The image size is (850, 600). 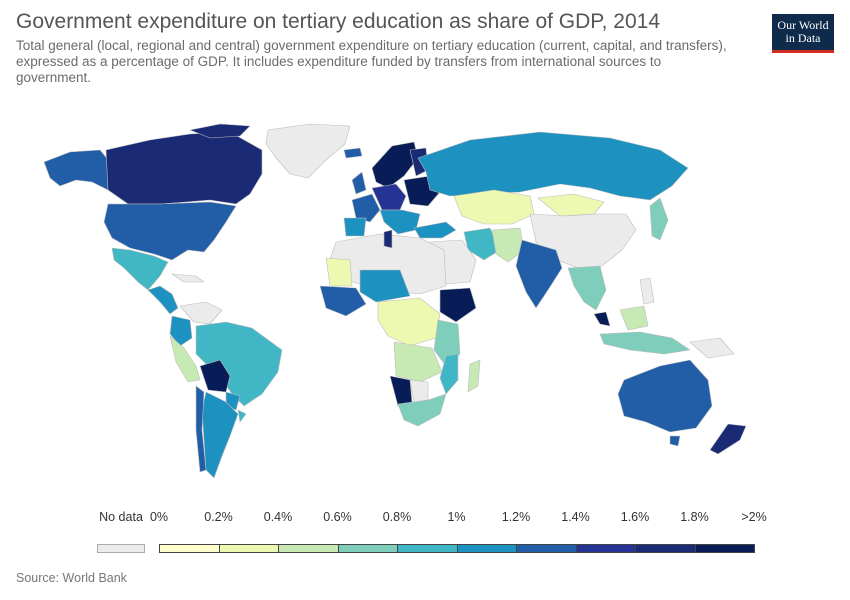 What do you see at coordinates (409, 322) in the screenshot?
I see `country-central-africa` at bounding box center [409, 322].